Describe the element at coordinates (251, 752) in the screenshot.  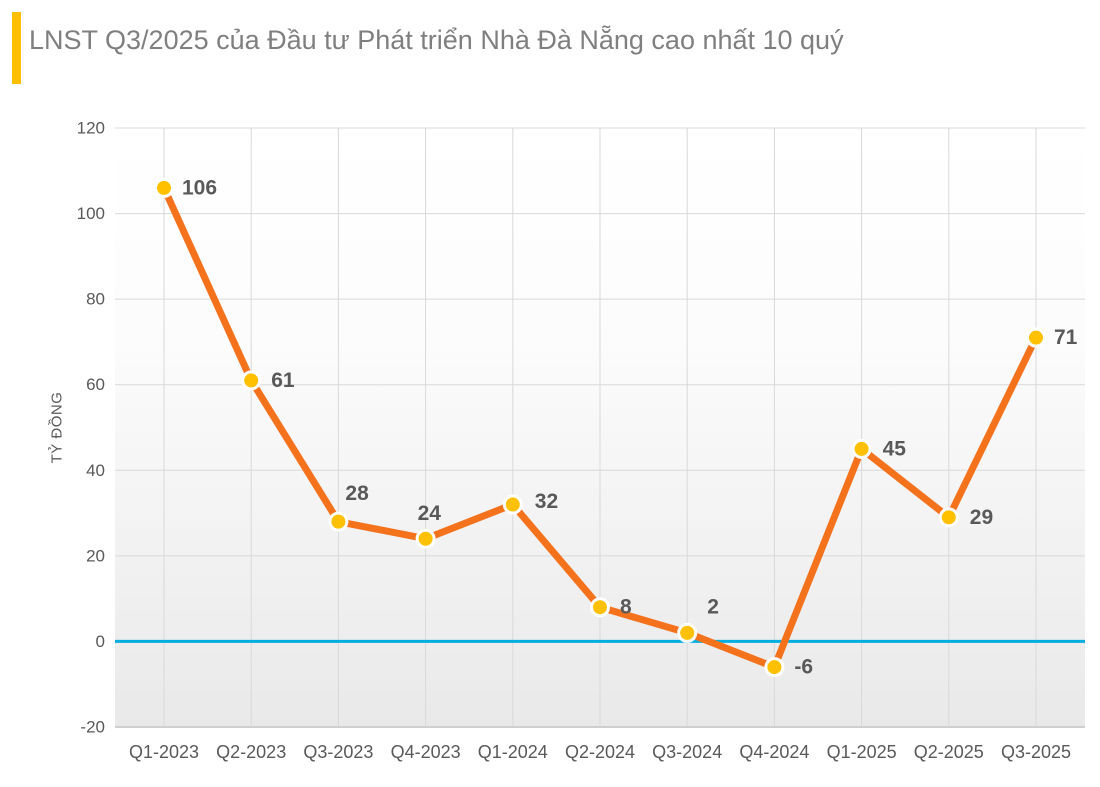
I see `x-tick-label: Q2-2023` at that location.